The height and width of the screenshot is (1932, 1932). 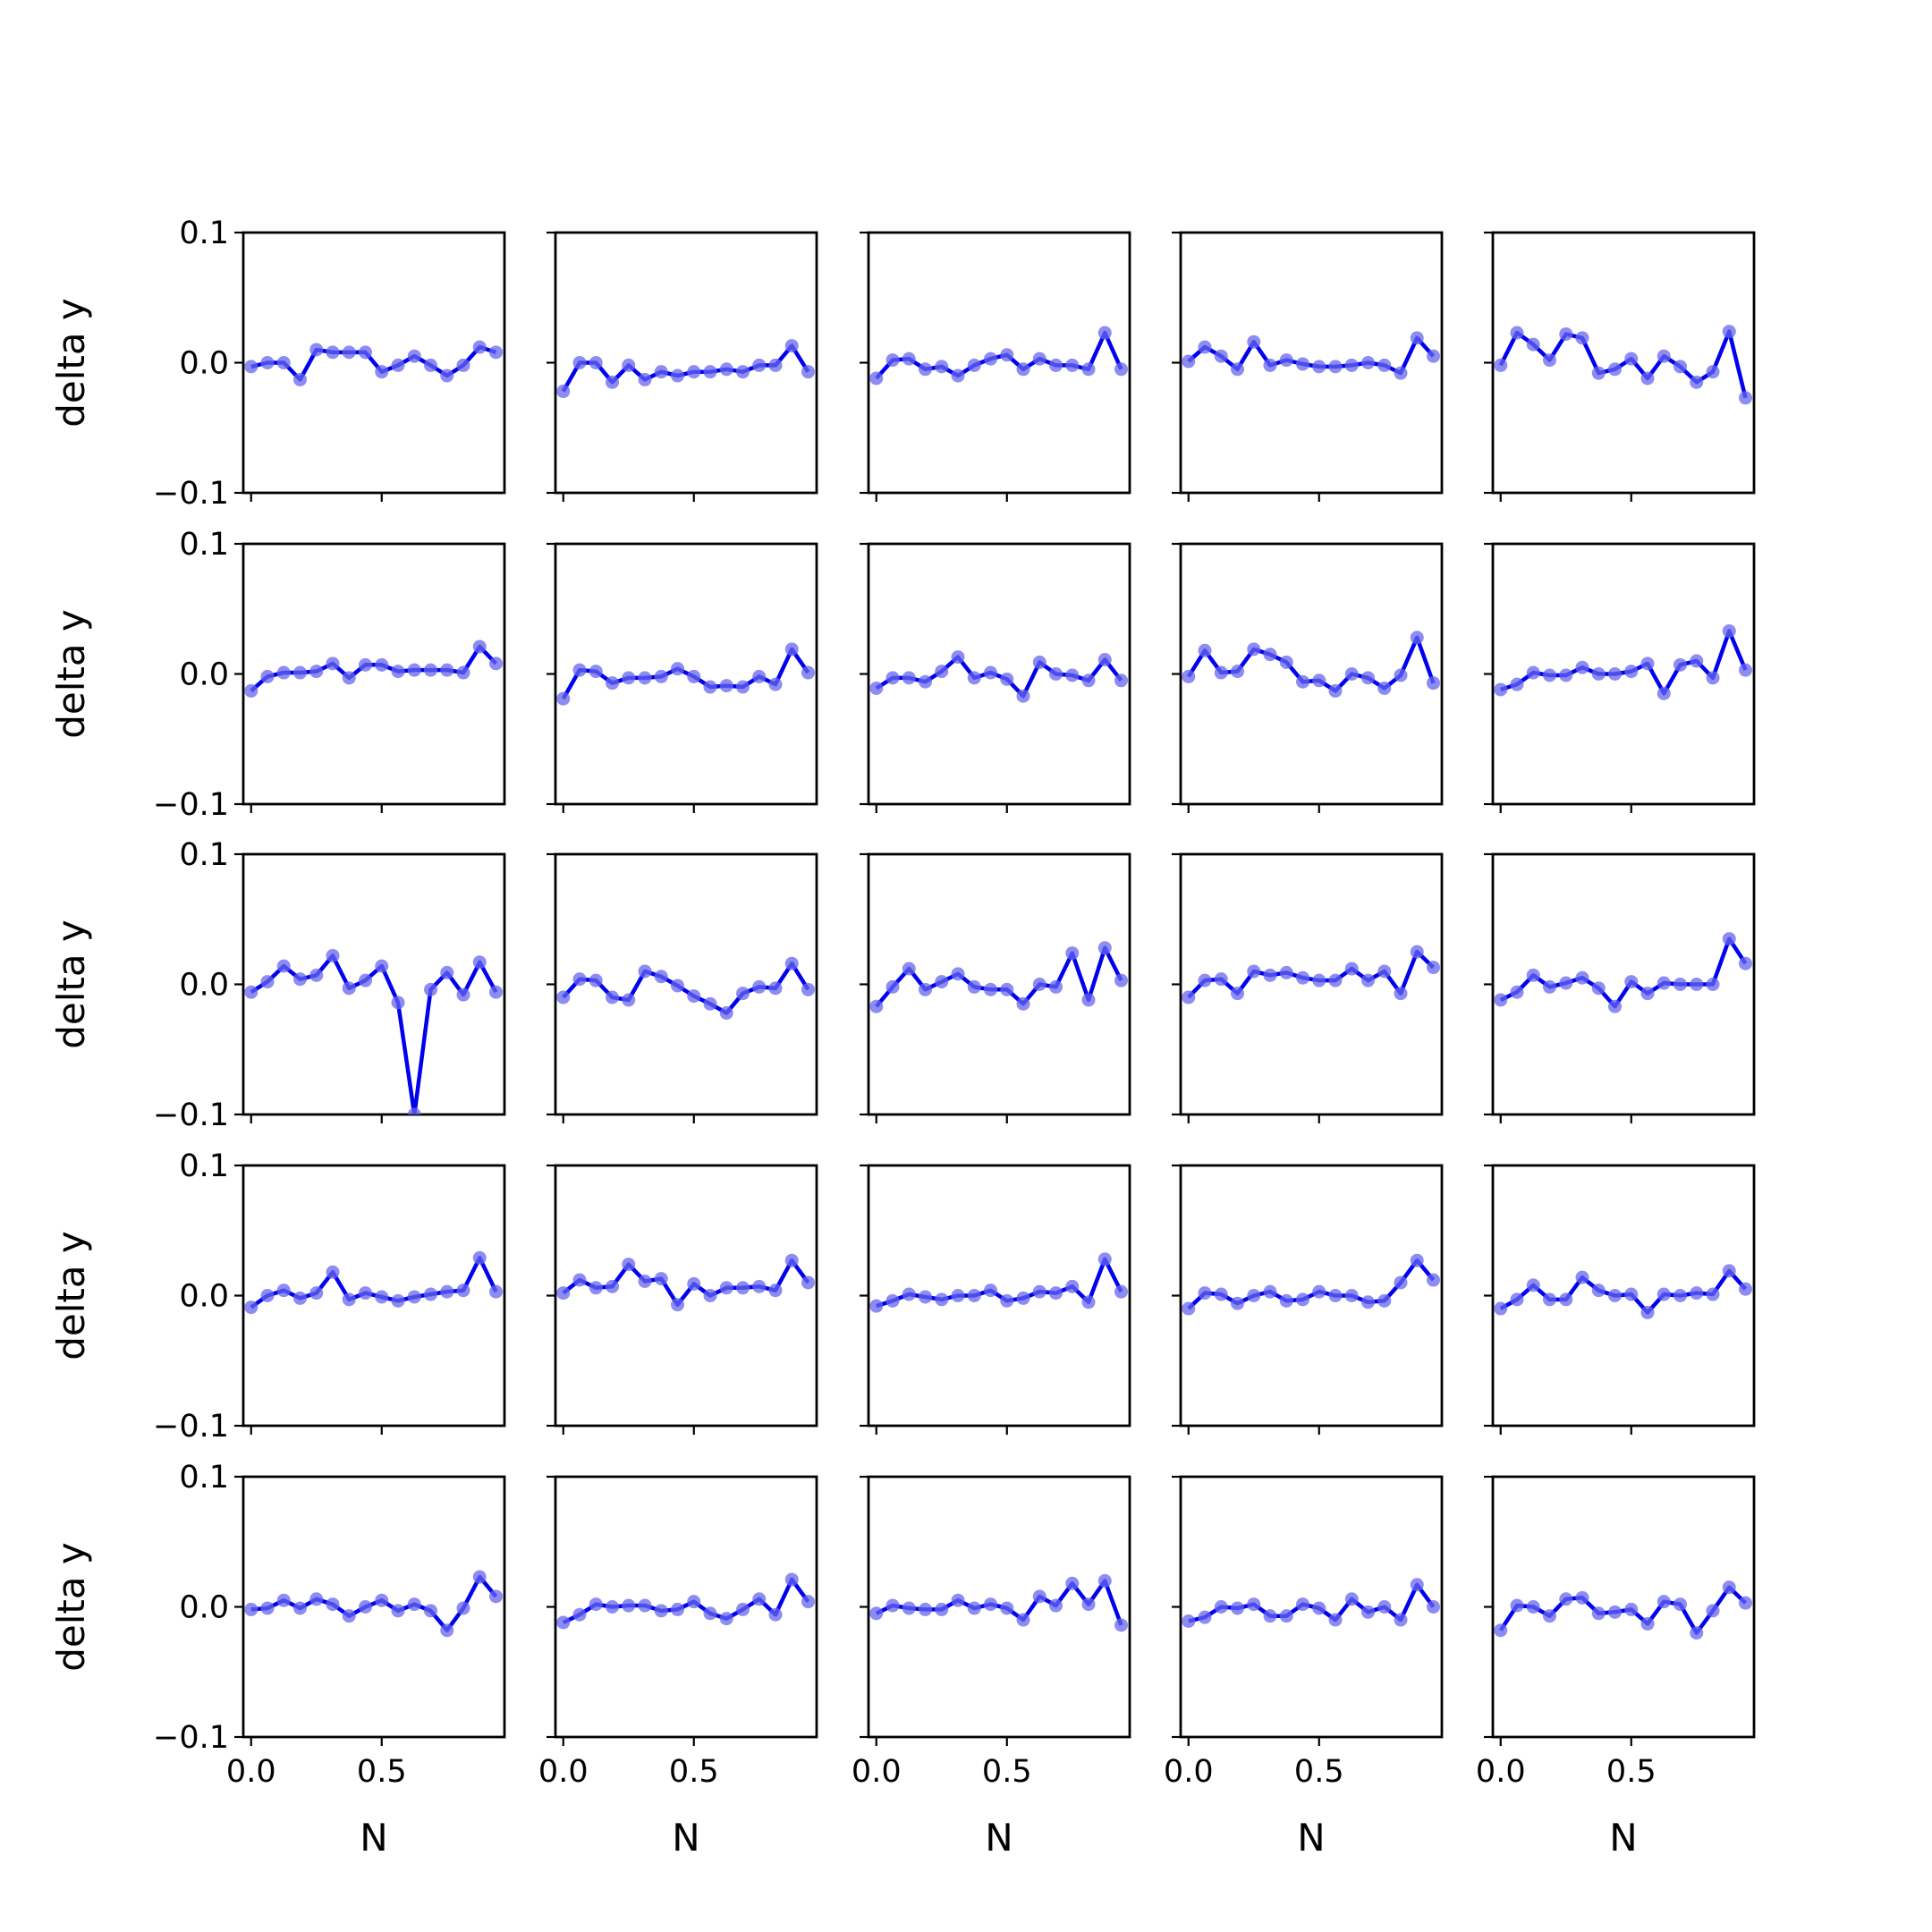 I want to click on y-axis-label: delta y, so click(x=71, y=984).